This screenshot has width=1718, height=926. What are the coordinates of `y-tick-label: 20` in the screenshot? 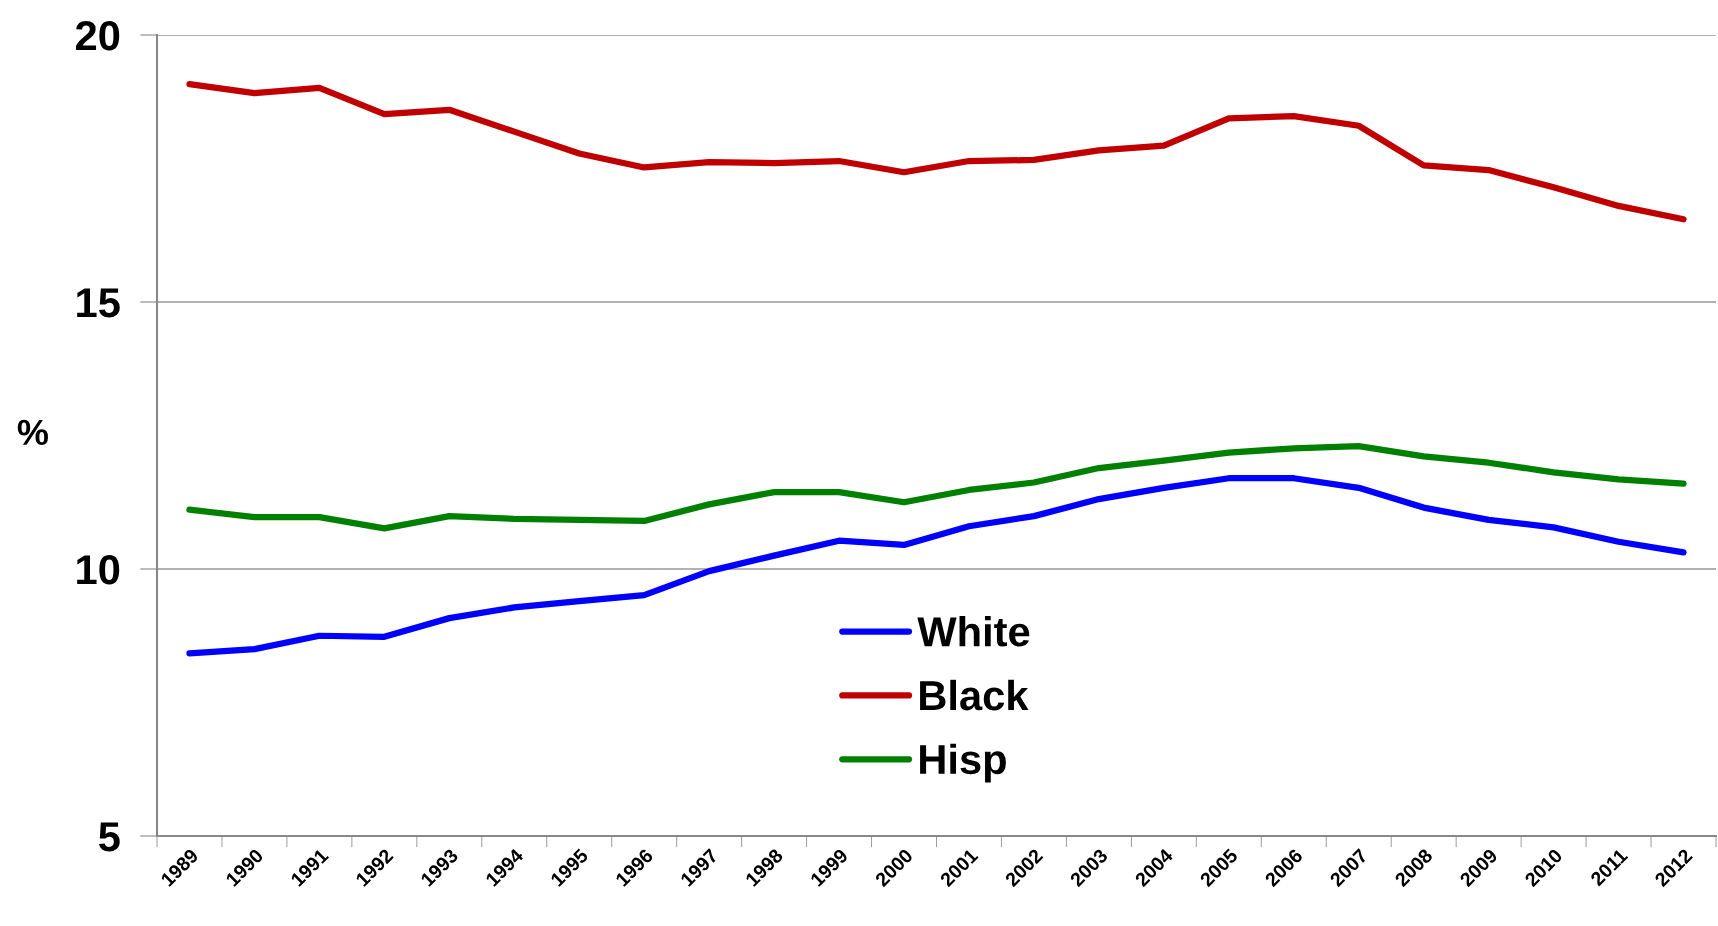 It's located at (97, 36).